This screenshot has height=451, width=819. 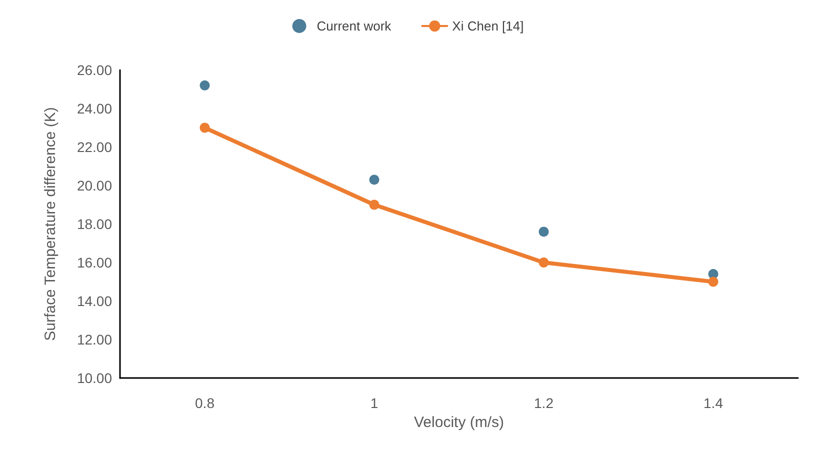 I want to click on y-tick-label: 14.00, so click(x=94, y=301).